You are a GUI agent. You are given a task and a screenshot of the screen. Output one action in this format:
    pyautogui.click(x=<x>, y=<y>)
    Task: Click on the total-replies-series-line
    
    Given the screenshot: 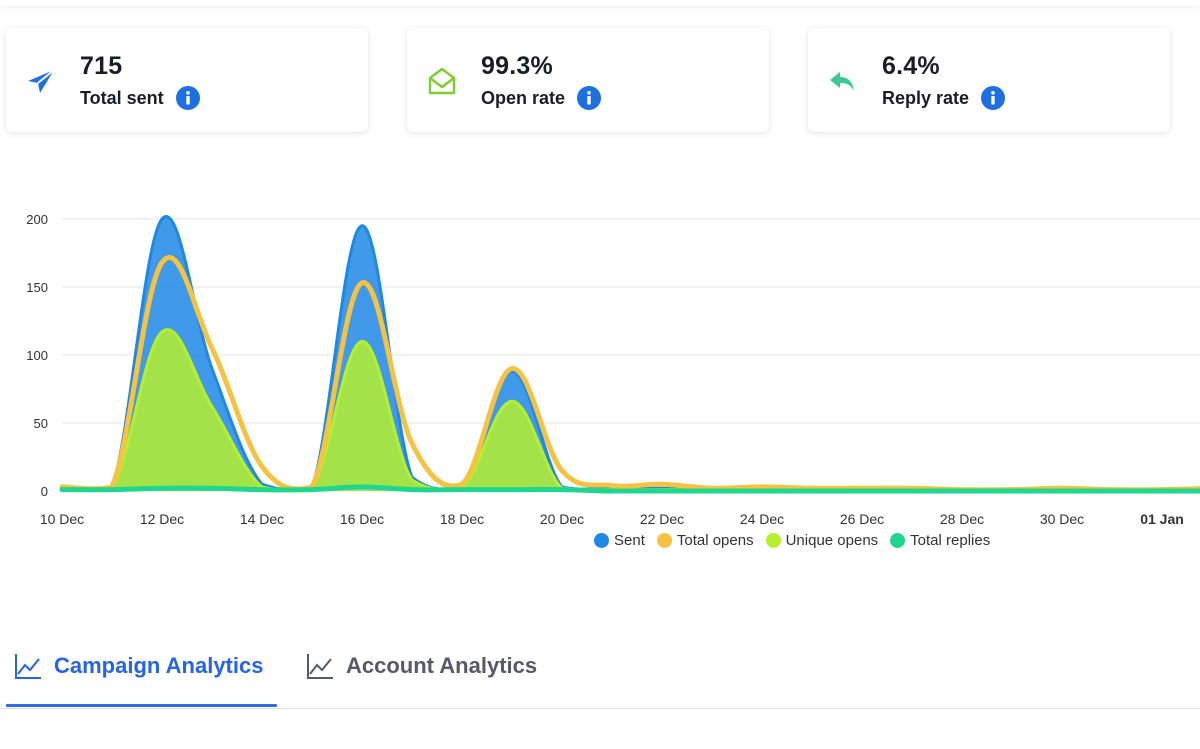 What is the action you would take?
    pyautogui.click(x=629, y=489)
    